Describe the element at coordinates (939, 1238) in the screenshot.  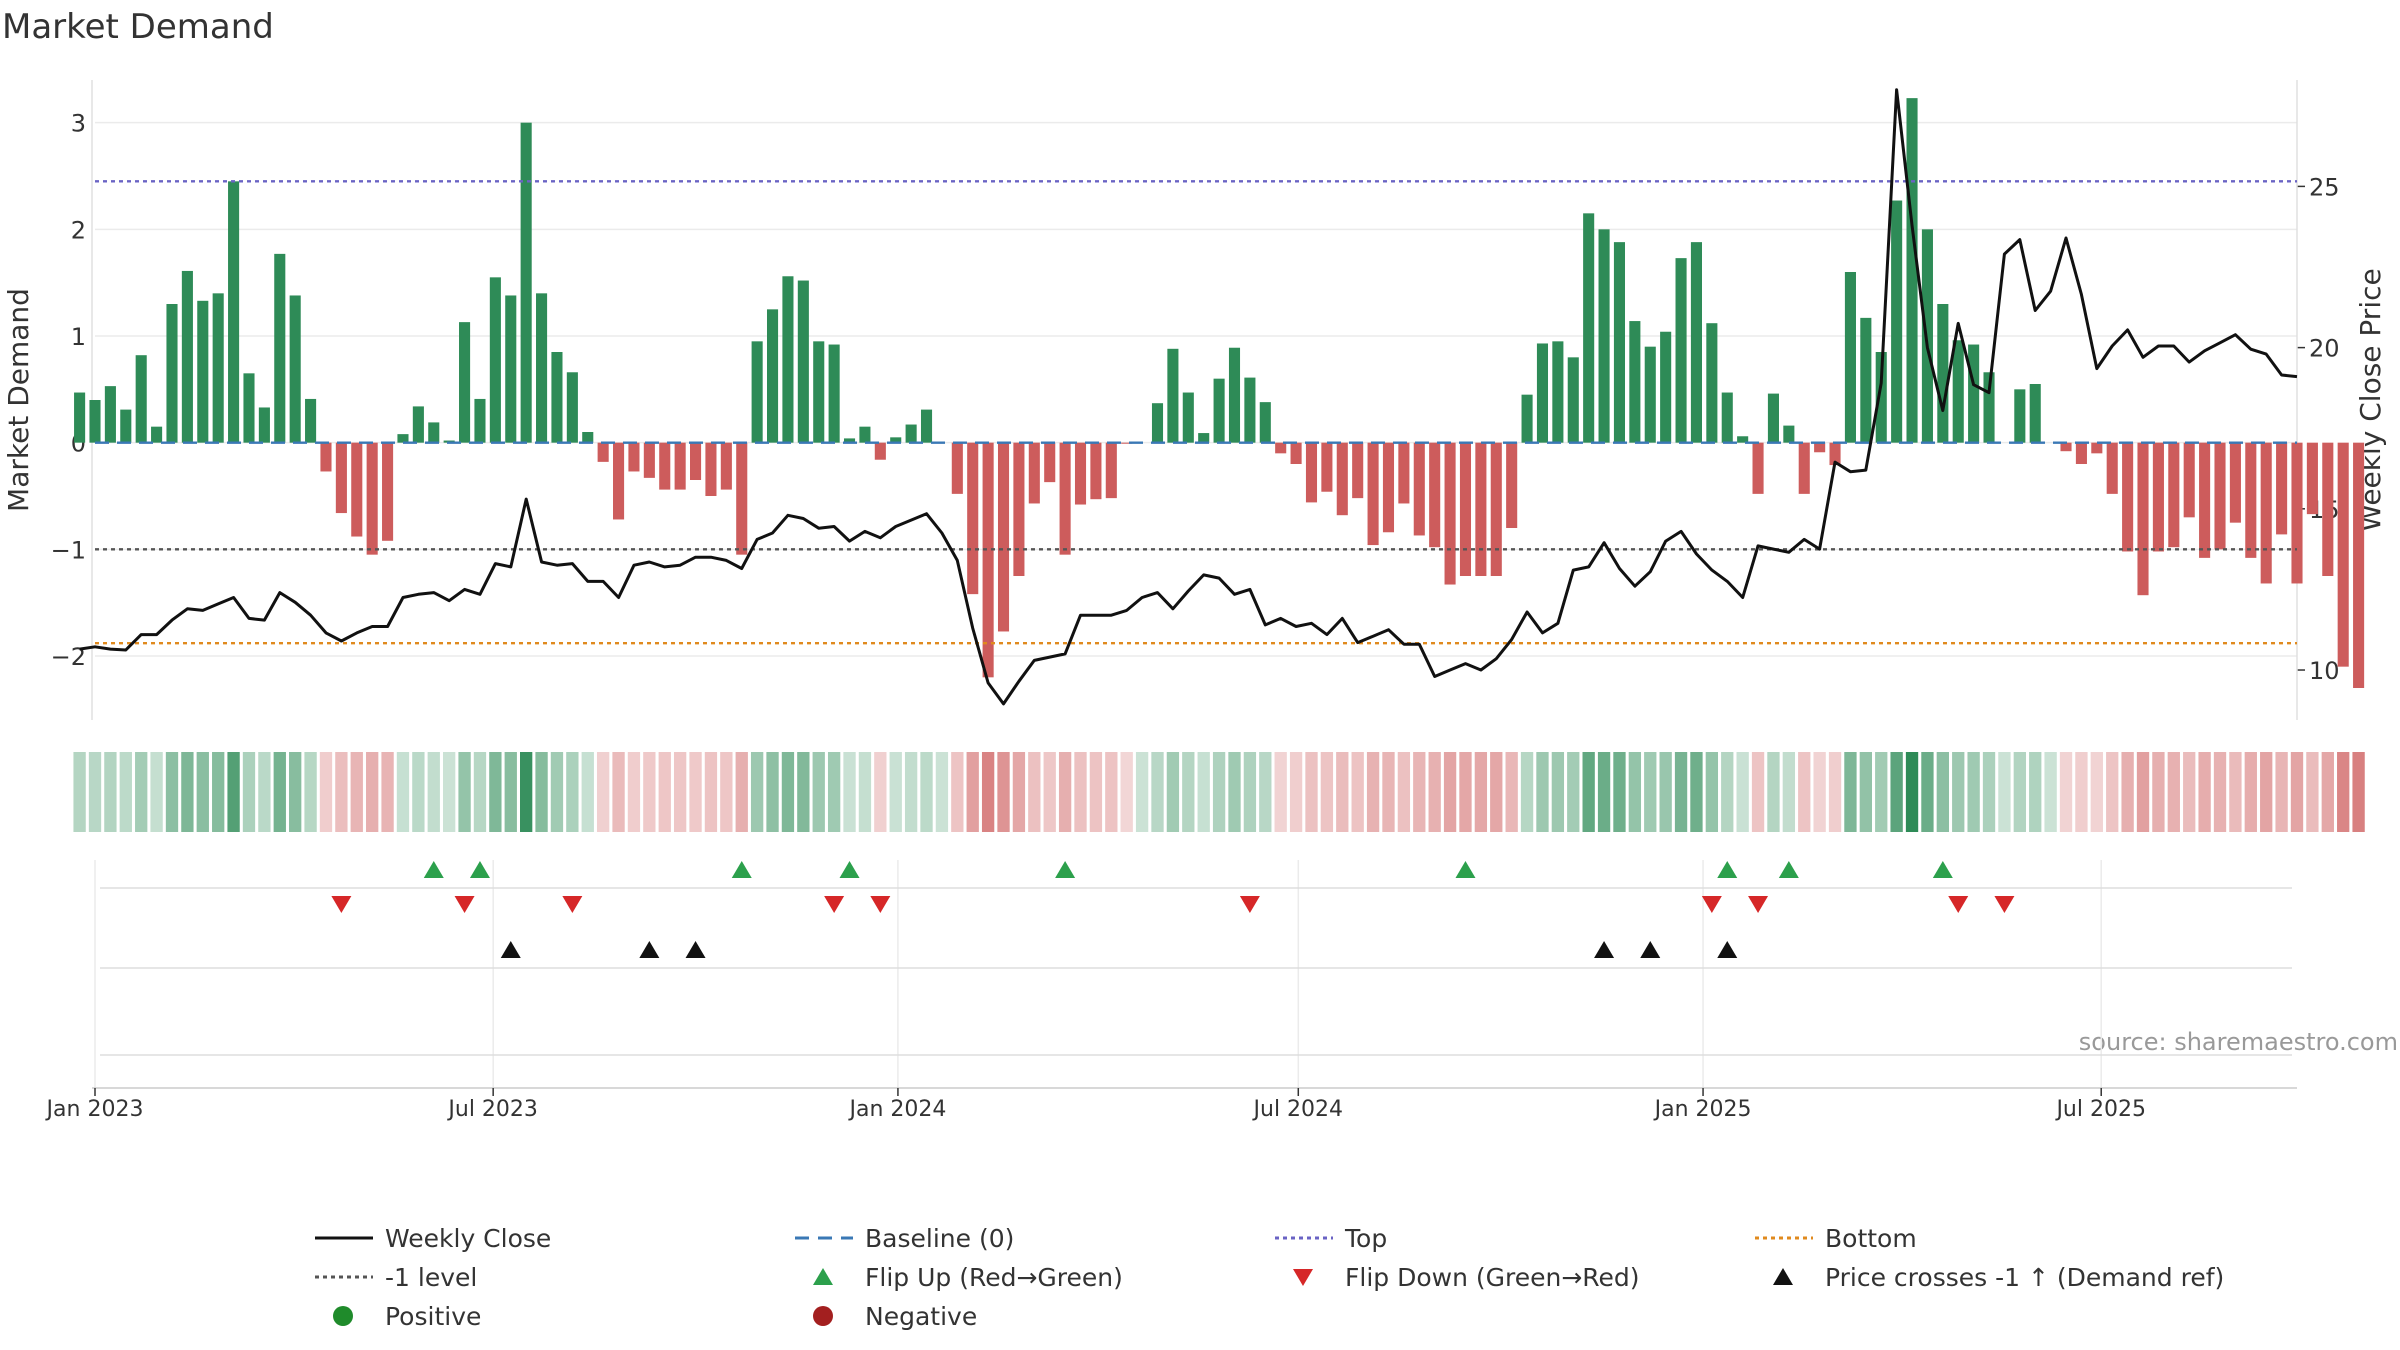
I see `legend-label: Baseline (0)` at that location.